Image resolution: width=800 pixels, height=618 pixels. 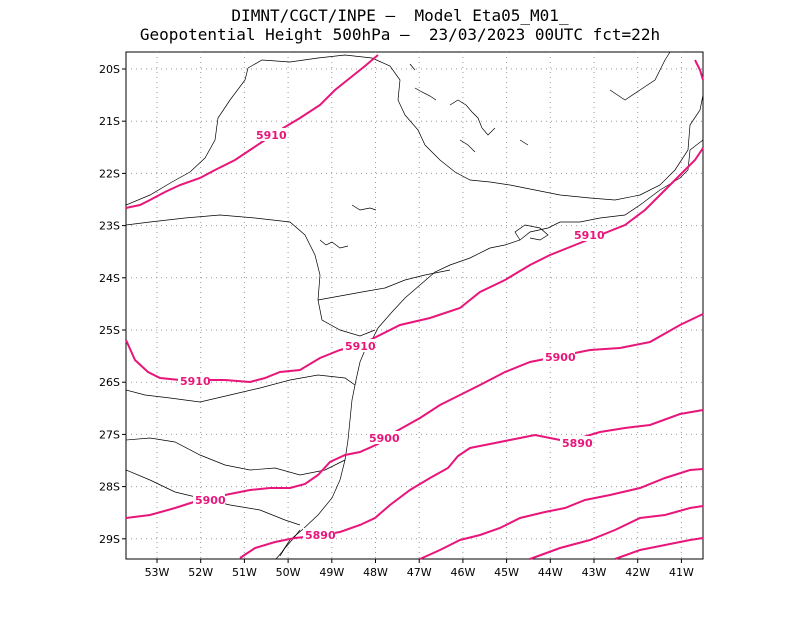 I want to click on lon-tick-label: 47W, so click(x=419, y=572).